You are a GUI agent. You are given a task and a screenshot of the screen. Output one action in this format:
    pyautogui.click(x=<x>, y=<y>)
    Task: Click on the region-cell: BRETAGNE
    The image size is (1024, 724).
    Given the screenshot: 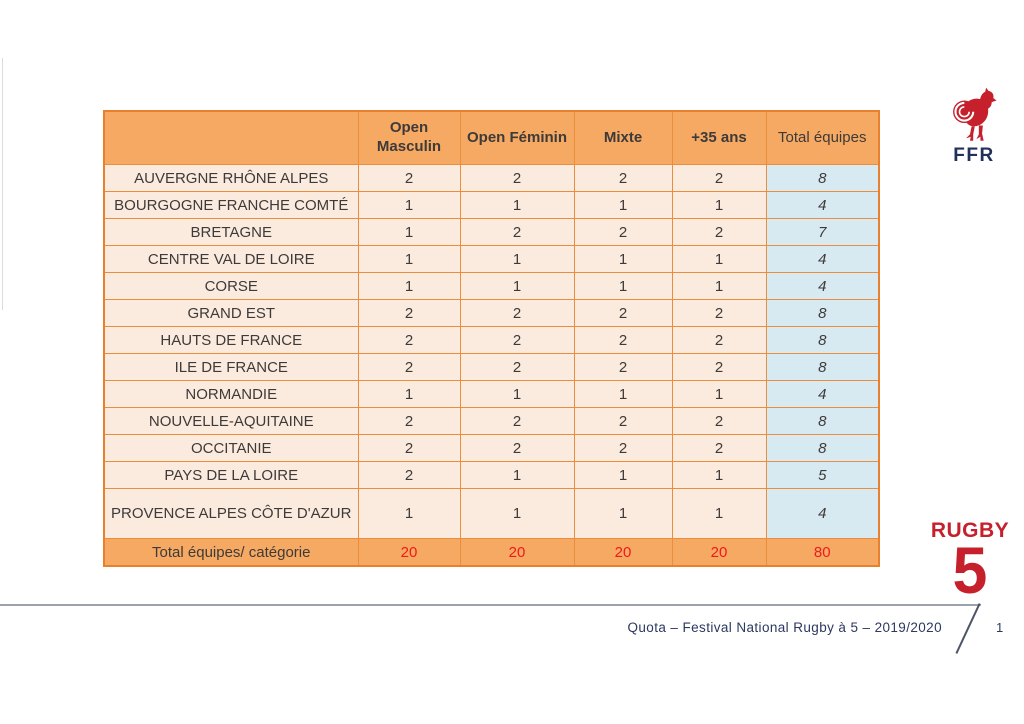 What is the action you would take?
    pyautogui.click(x=231, y=232)
    